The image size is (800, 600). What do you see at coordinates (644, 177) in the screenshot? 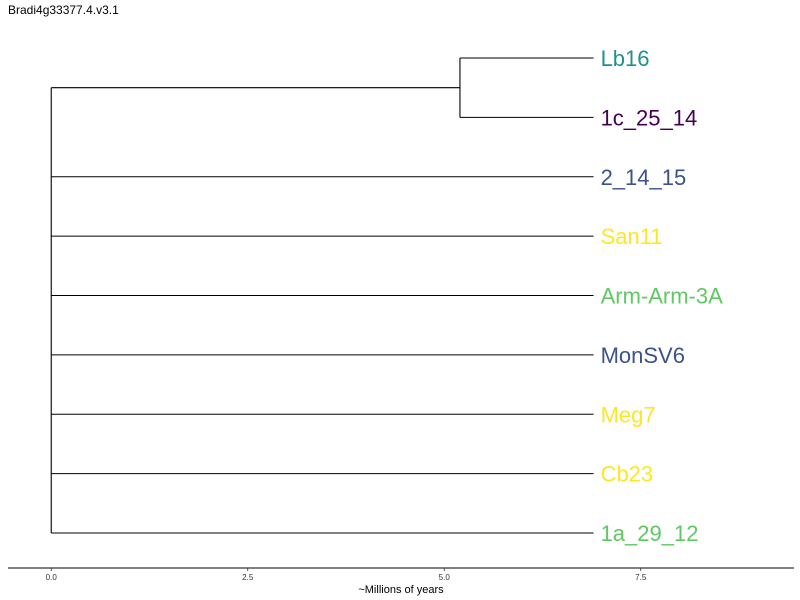
I see `tip-label: 2_14_15` at bounding box center [644, 177].